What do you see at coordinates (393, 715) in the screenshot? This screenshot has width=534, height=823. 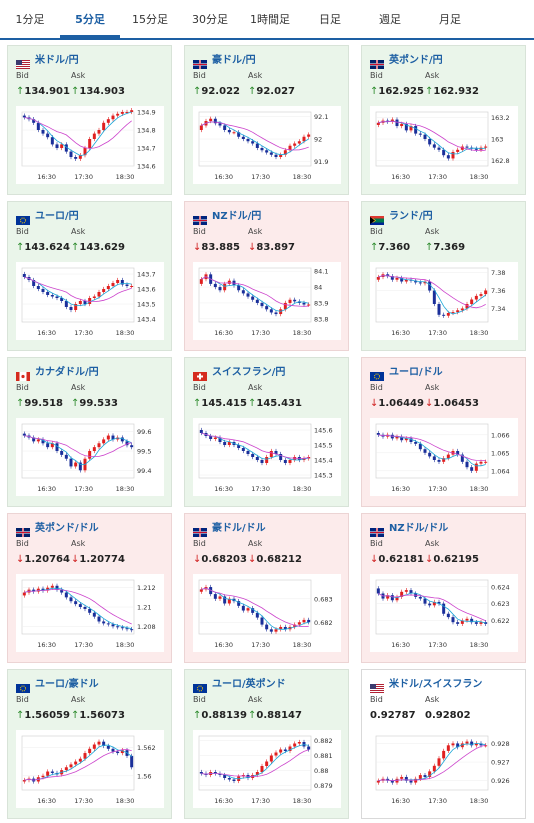 I see `bid-number: 0.92787` at bounding box center [393, 715].